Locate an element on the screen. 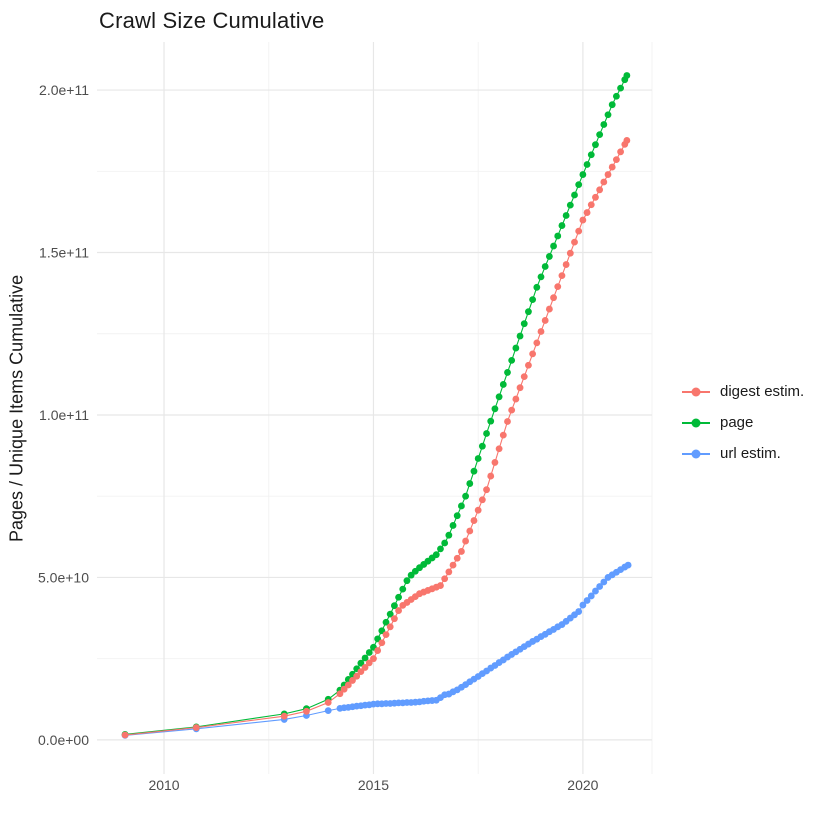 The height and width of the screenshot is (827, 826). legend-item-label: digest estim. is located at coordinates (762, 391).